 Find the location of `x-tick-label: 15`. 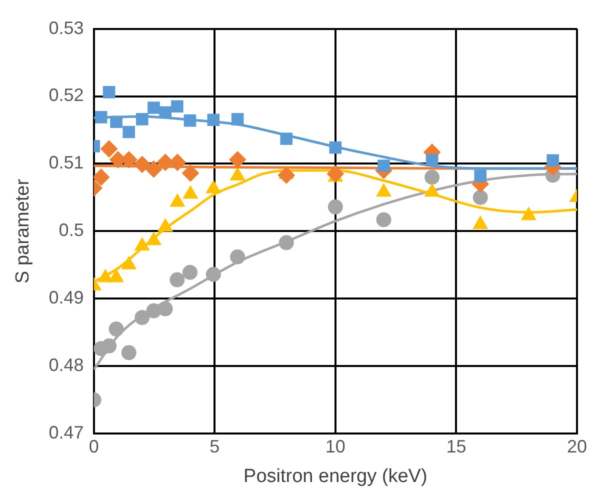

x-tick-label: 15 is located at coordinates (456, 446).